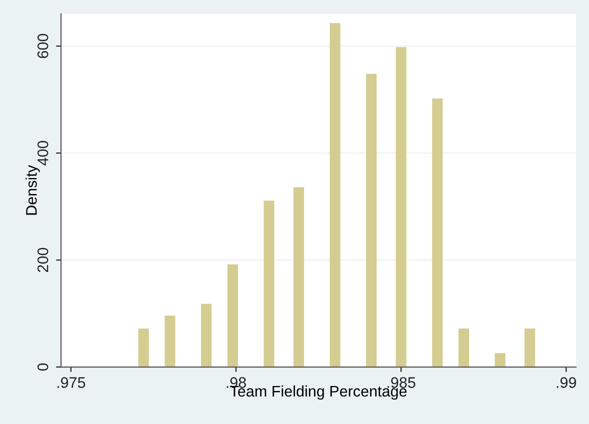 This screenshot has height=424, width=589. Describe the element at coordinates (33, 190) in the screenshot. I see `y-axis-title: Density` at that location.